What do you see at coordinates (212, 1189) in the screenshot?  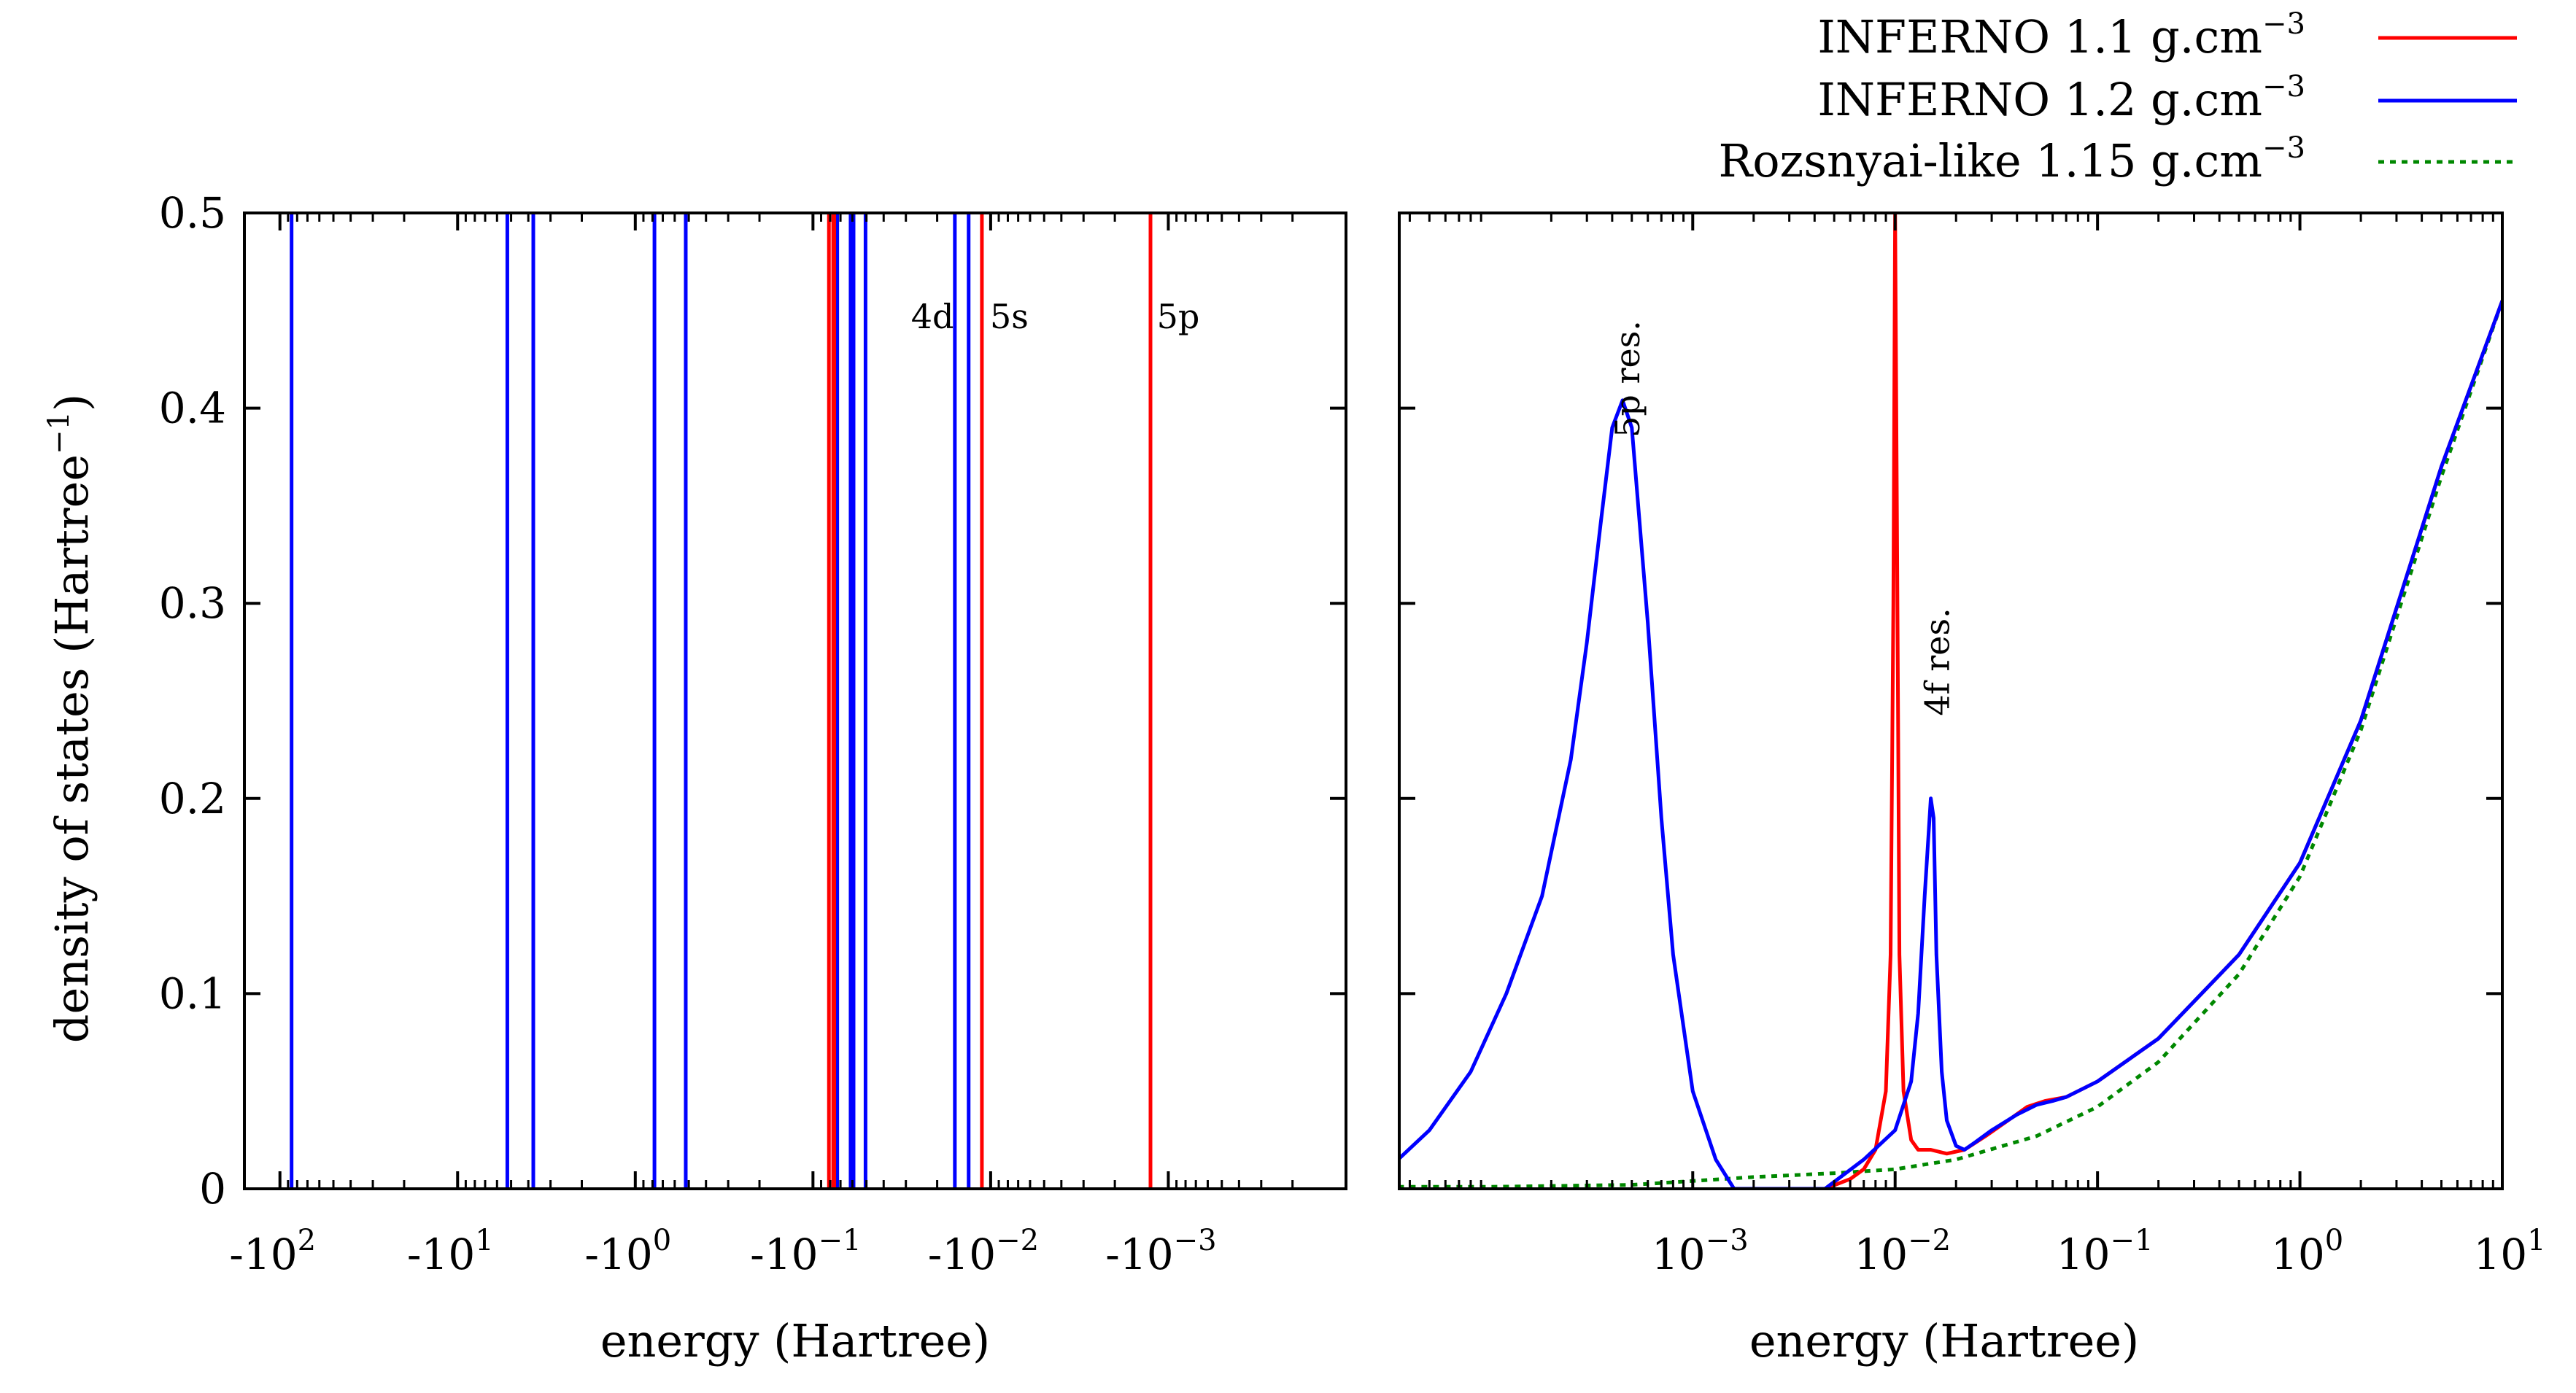 I see `left-ytick-label: 0` at bounding box center [212, 1189].